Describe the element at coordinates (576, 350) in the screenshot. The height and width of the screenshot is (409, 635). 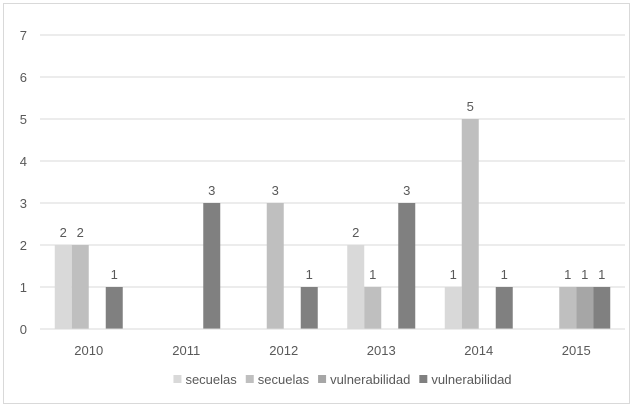
I see `x-tick-label: 2015` at that location.